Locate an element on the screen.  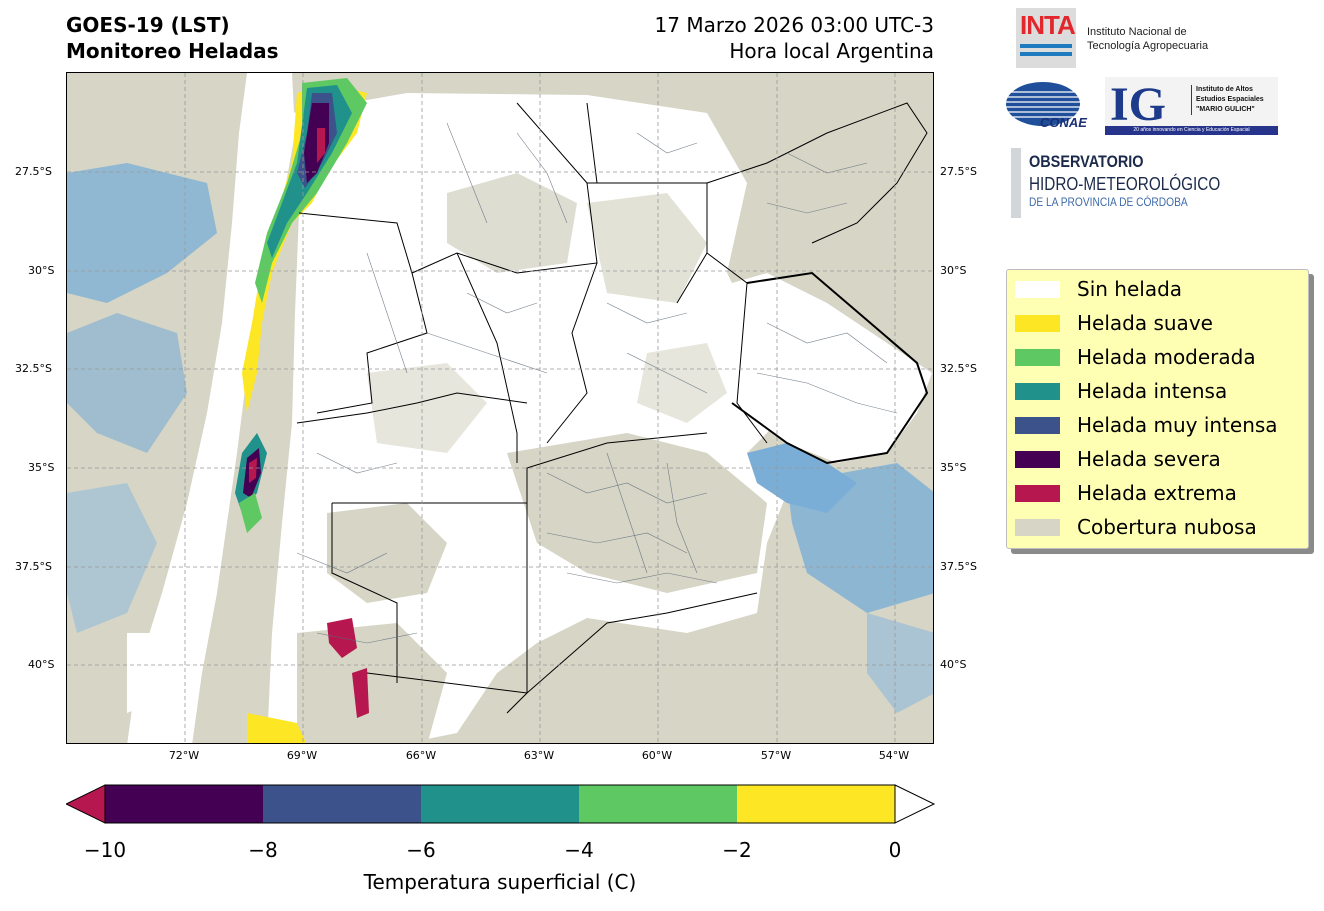
inta-logo: INTA is located at coordinates (1046, 38).